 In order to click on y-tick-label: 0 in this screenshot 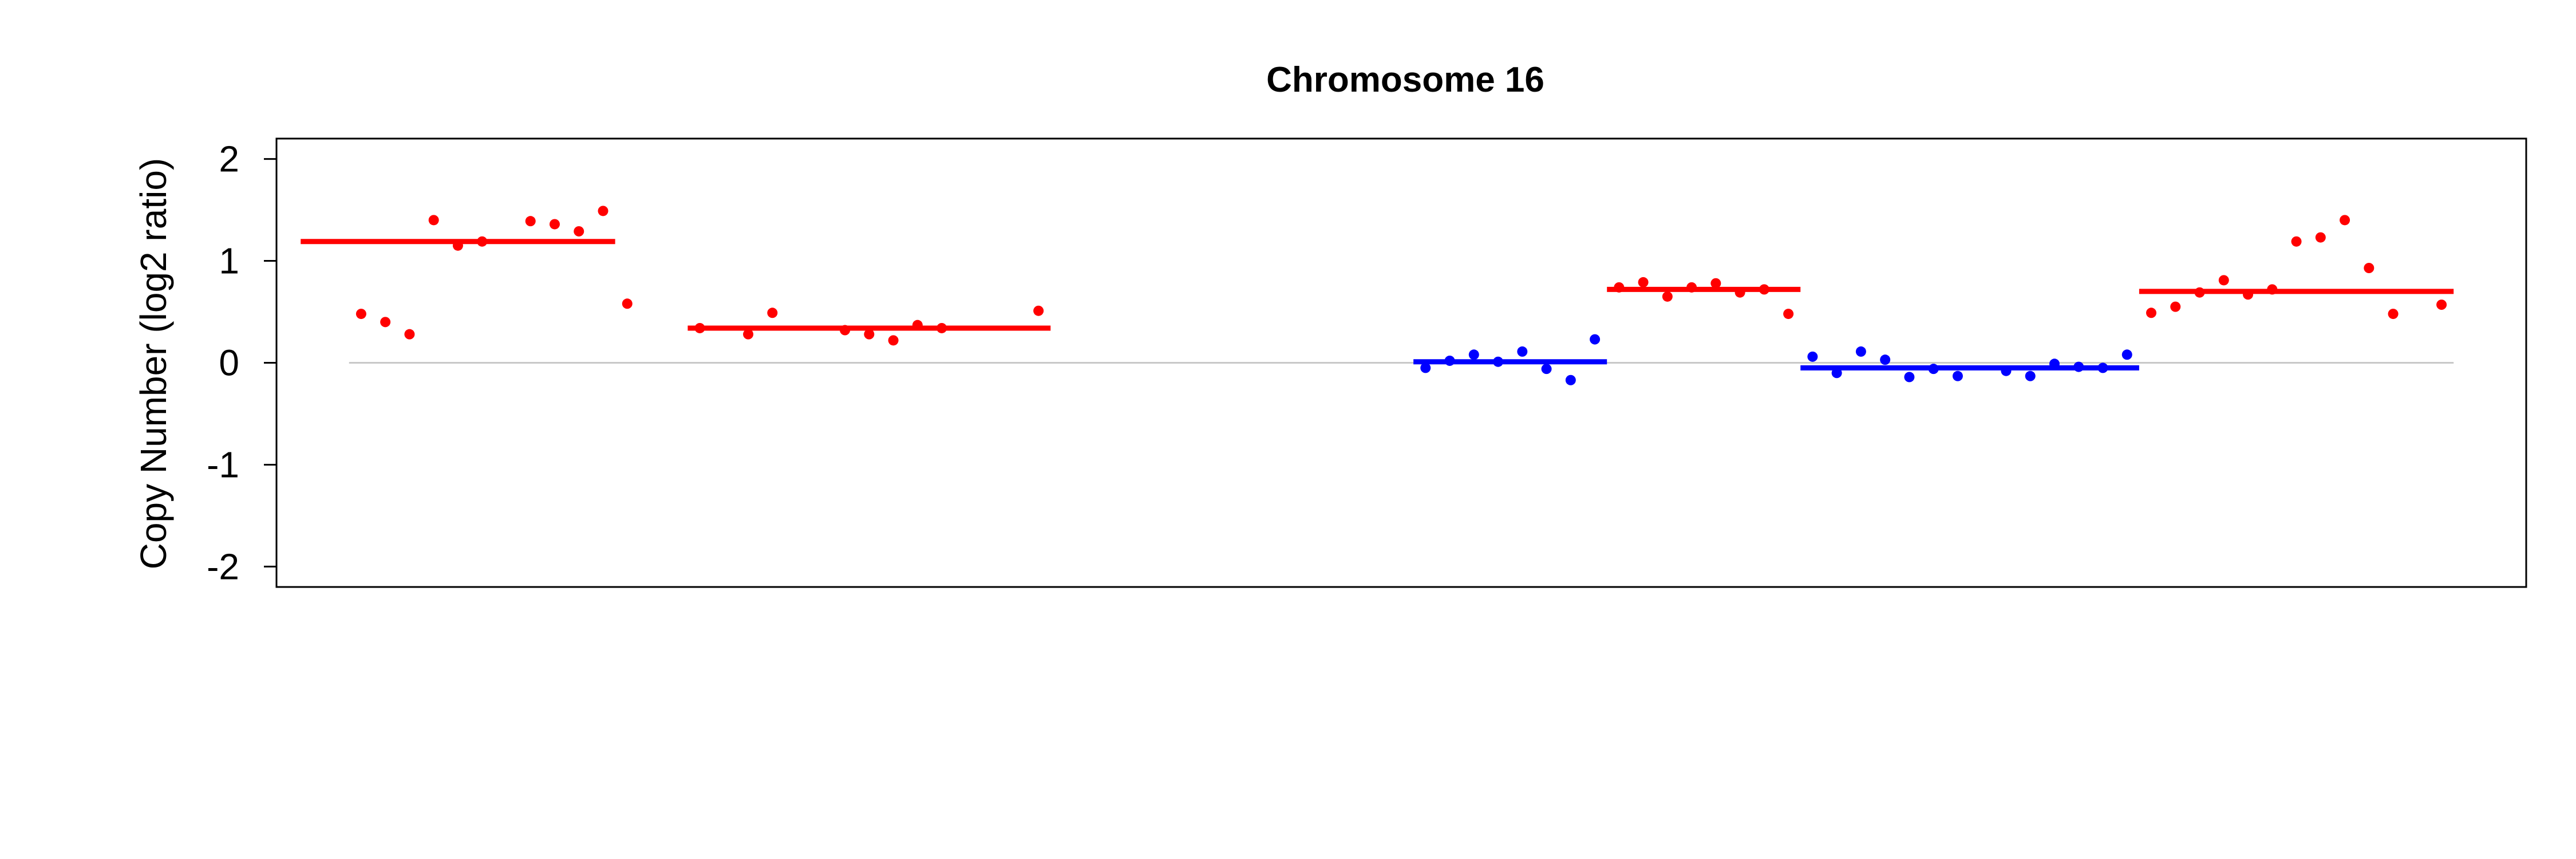, I will do `click(229, 363)`.